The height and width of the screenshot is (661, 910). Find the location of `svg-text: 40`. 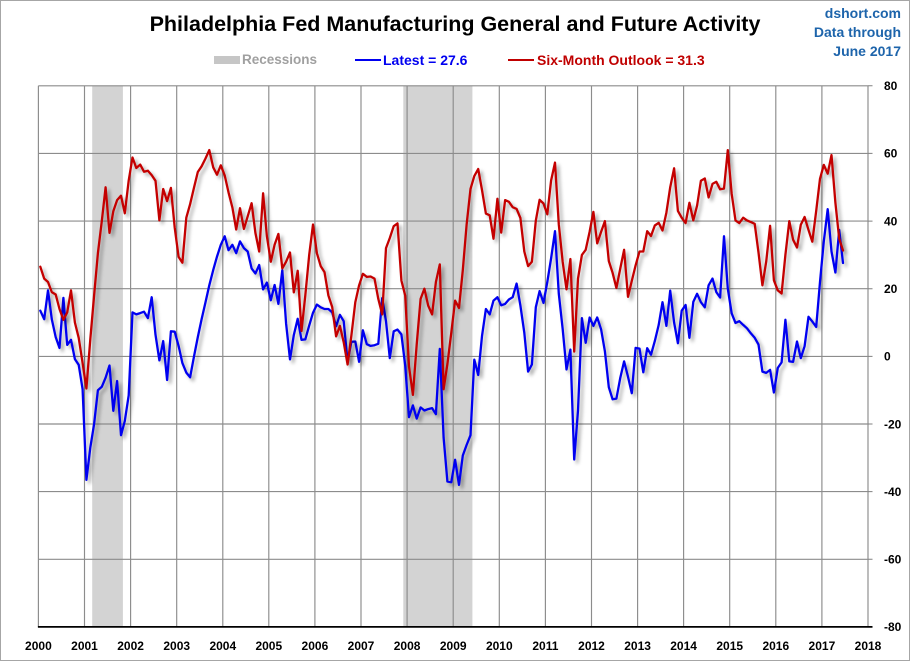

svg-text: 40 is located at coordinates (891, 221).